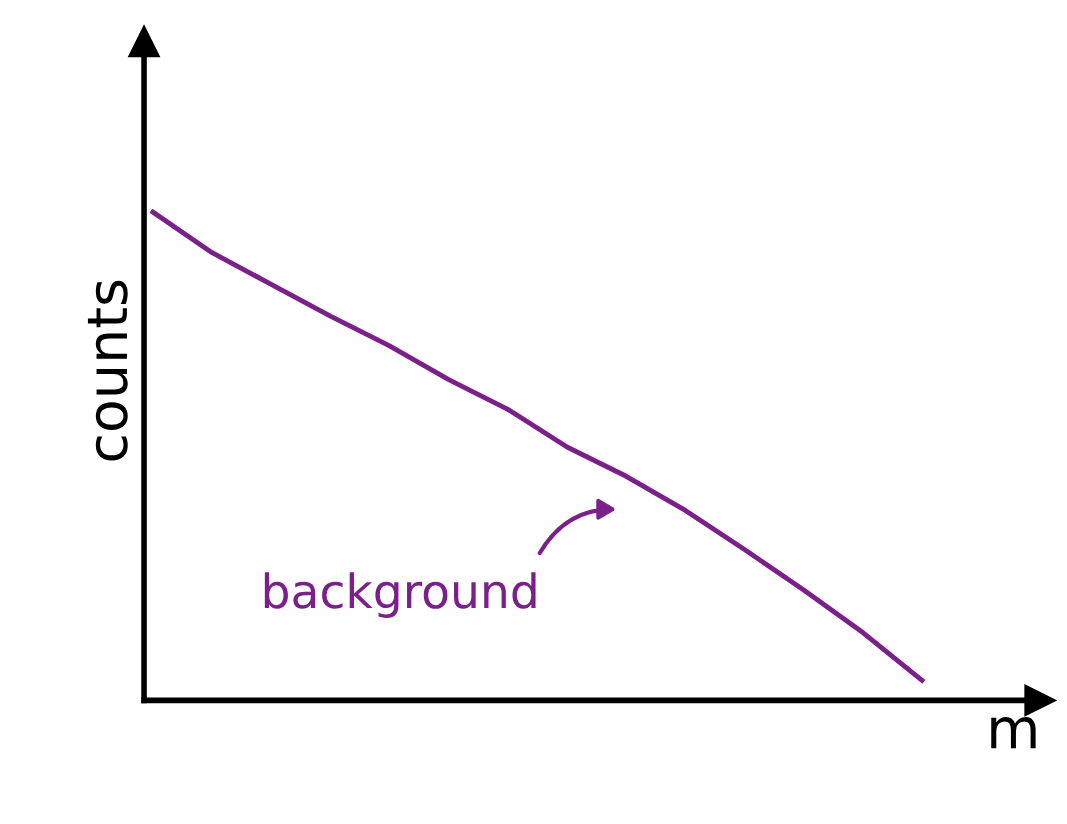 The width and height of the screenshot is (1067, 824). I want to click on annotation: background, so click(400, 595).